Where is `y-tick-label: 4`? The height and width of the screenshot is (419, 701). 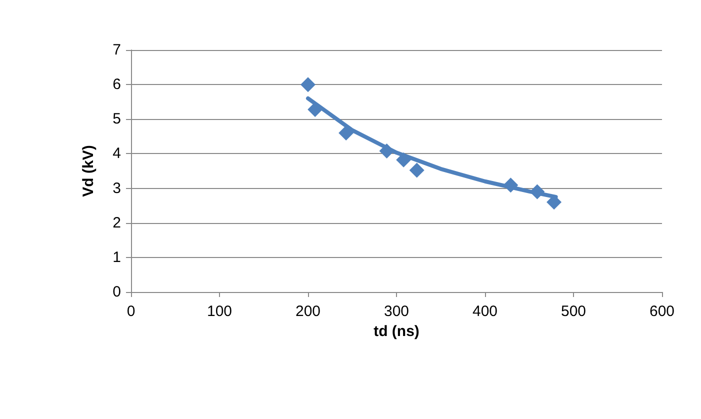
y-tick-label: 4 is located at coordinates (116, 153).